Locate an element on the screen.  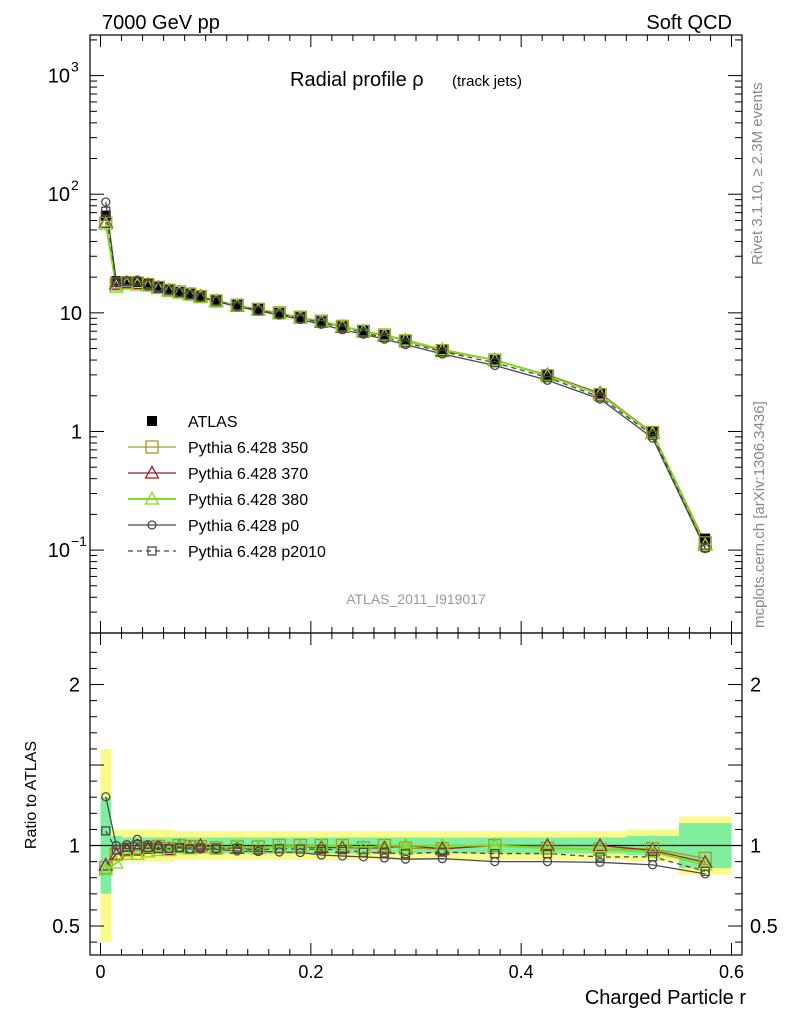
analysis-watermark: ATLAS_2011_I919017 is located at coordinates (416, 599).